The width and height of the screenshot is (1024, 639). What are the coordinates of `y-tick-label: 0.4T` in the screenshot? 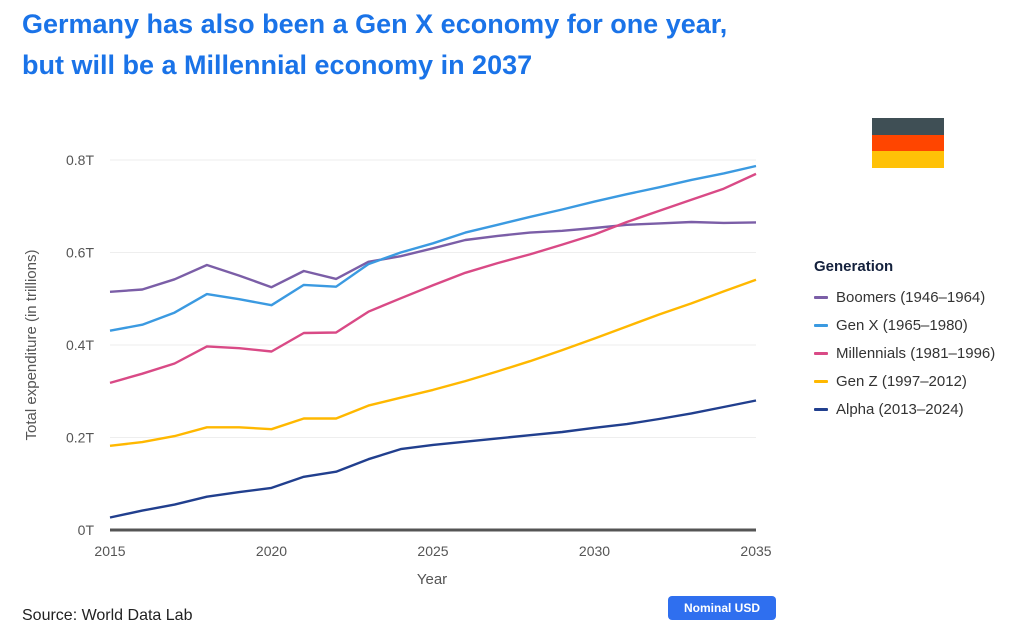 It's located at (80, 345).